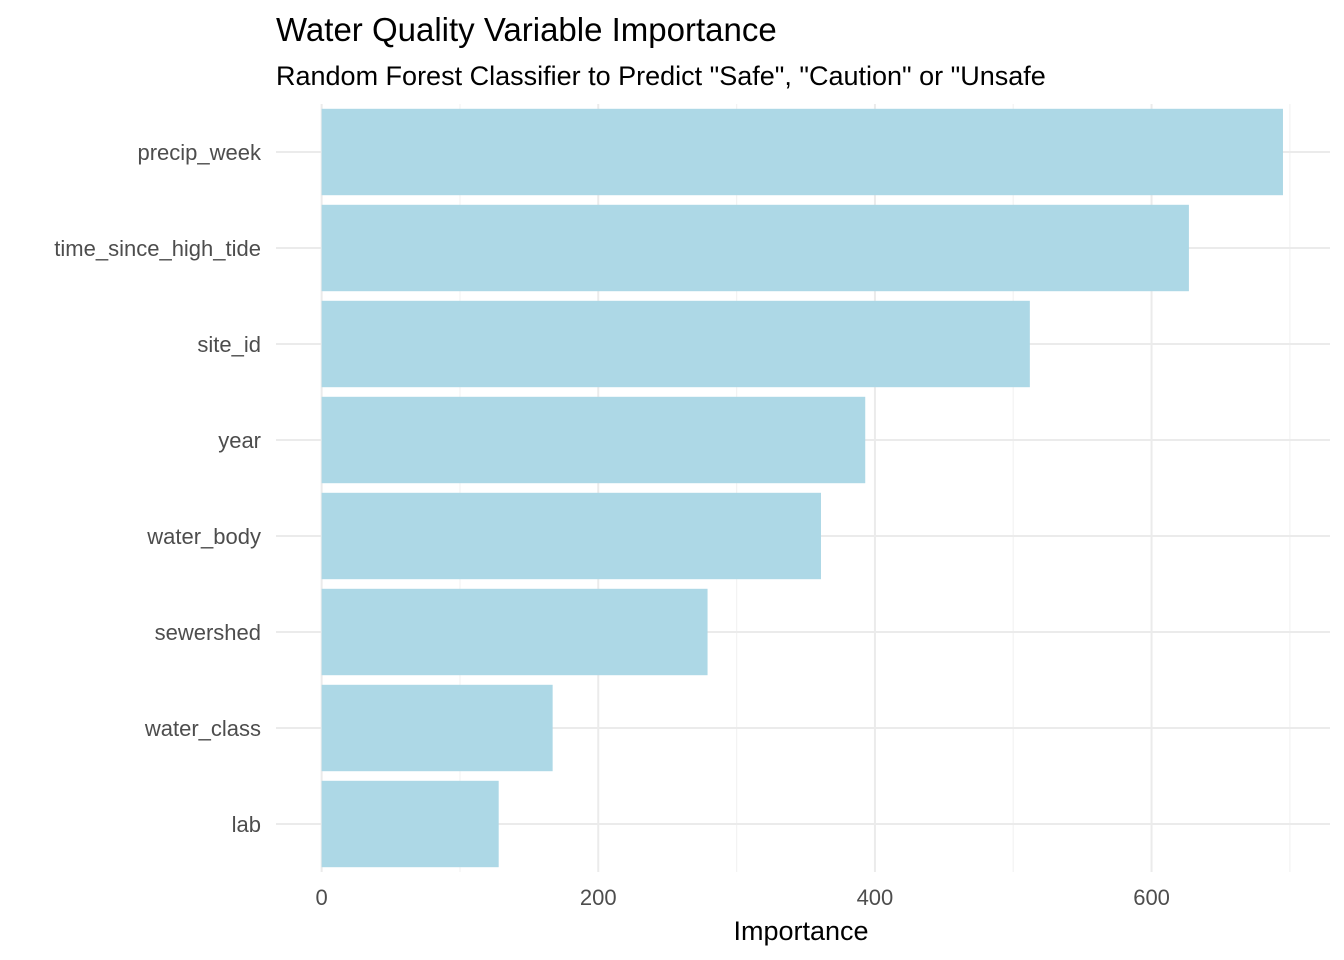 The width and height of the screenshot is (1344, 960). Describe the element at coordinates (246, 824) in the screenshot. I see `y-tick-label: lab` at that location.